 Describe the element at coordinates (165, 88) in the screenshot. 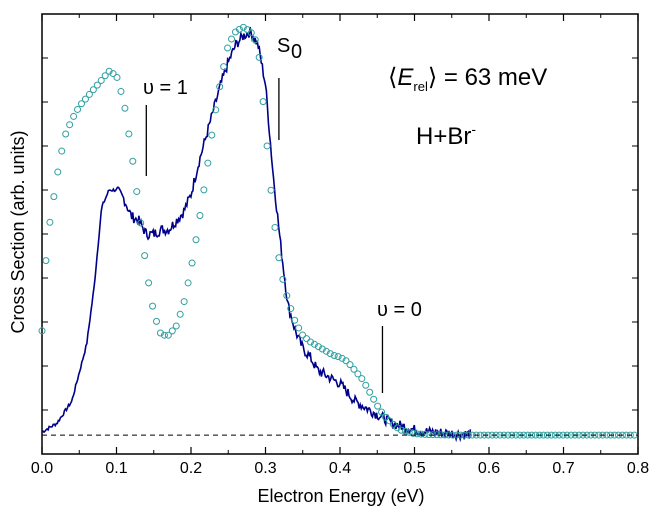

I see `v1-label: υ = 1` at that location.